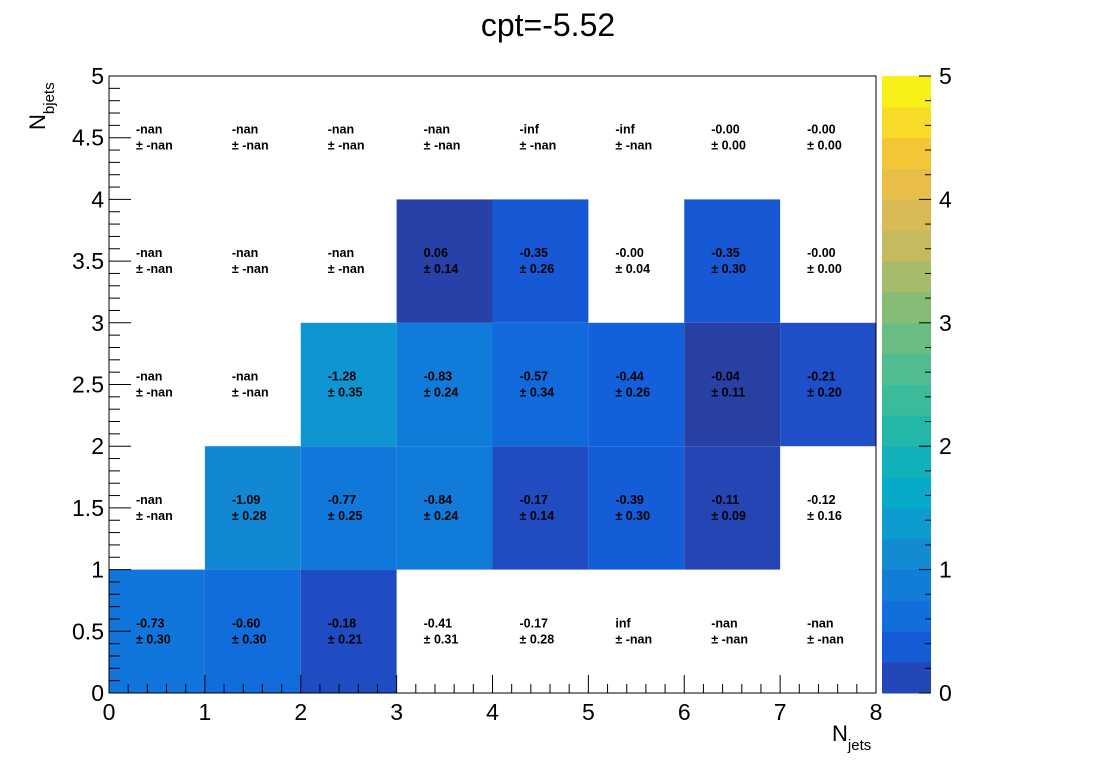 Image resolution: width=1096 pixels, height=772 pixels. I want to click on colorbar-tick-label: 4, so click(945, 199).